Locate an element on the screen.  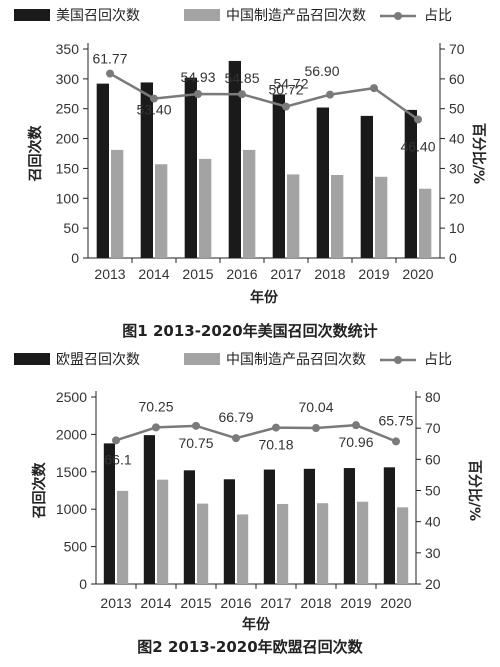
chart-2-y2-tick-label: 30 is located at coordinates (433, 553).